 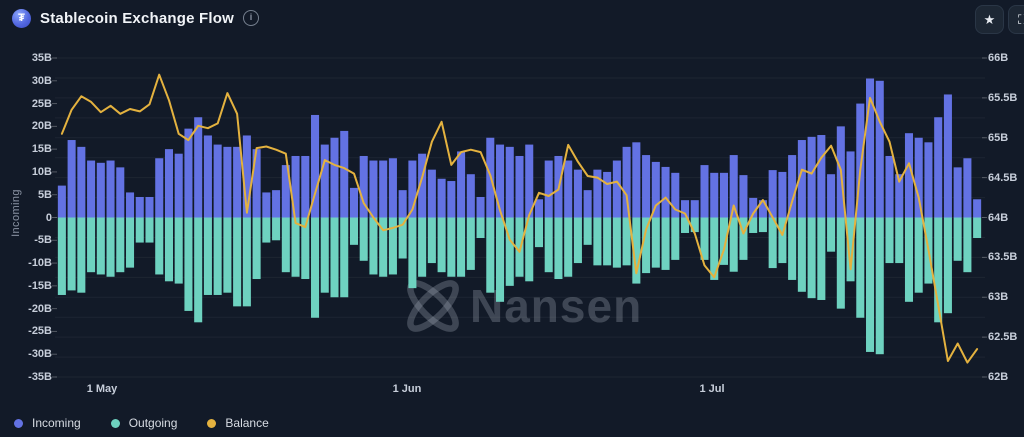 What do you see at coordinates (989, 19) in the screenshot?
I see `favorite-star-button: ★` at bounding box center [989, 19].